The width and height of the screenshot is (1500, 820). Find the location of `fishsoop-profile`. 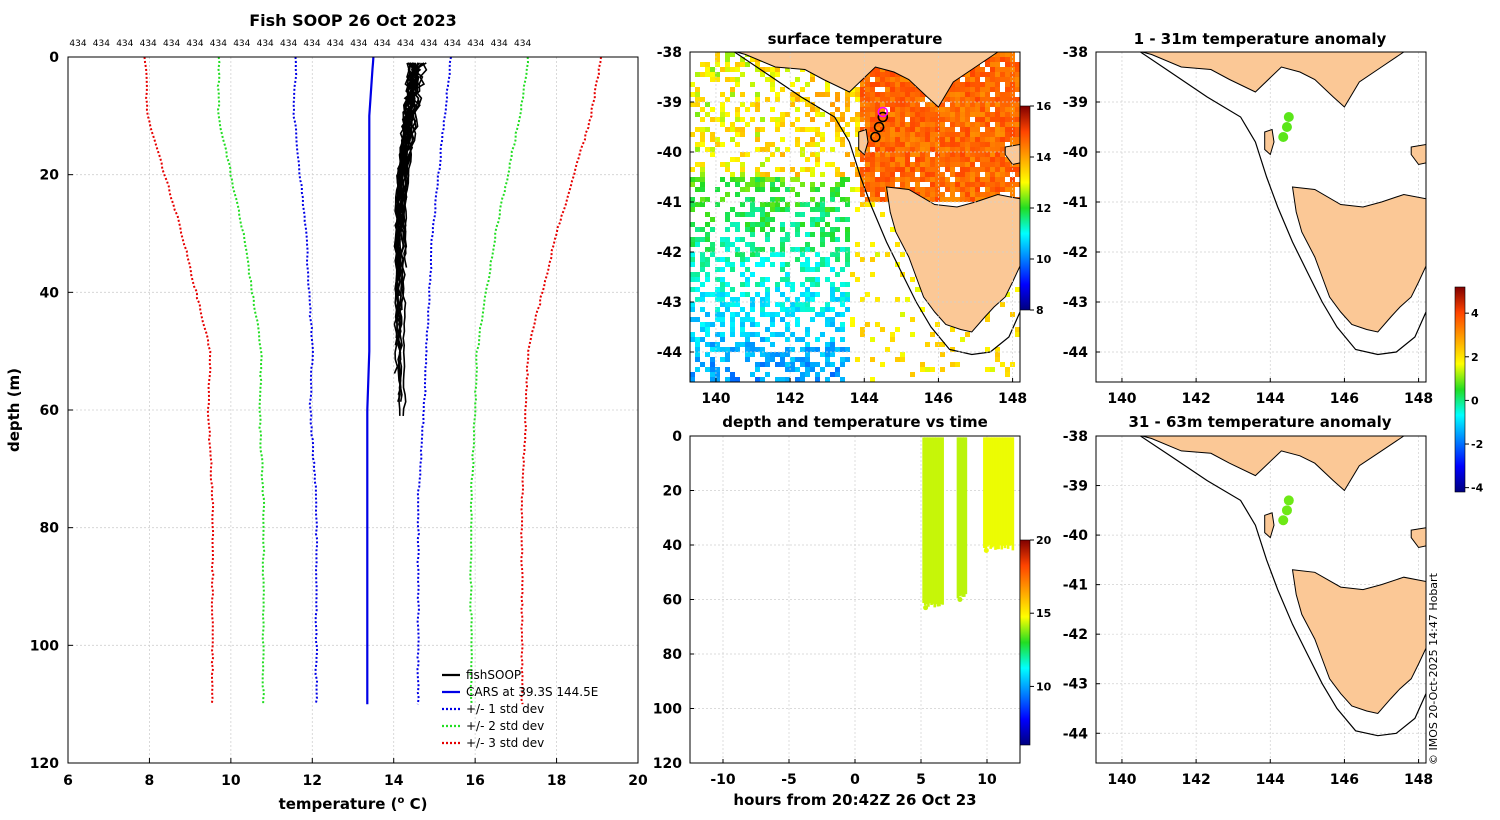

fishsoop-profile is located at coordinates (415, 165).